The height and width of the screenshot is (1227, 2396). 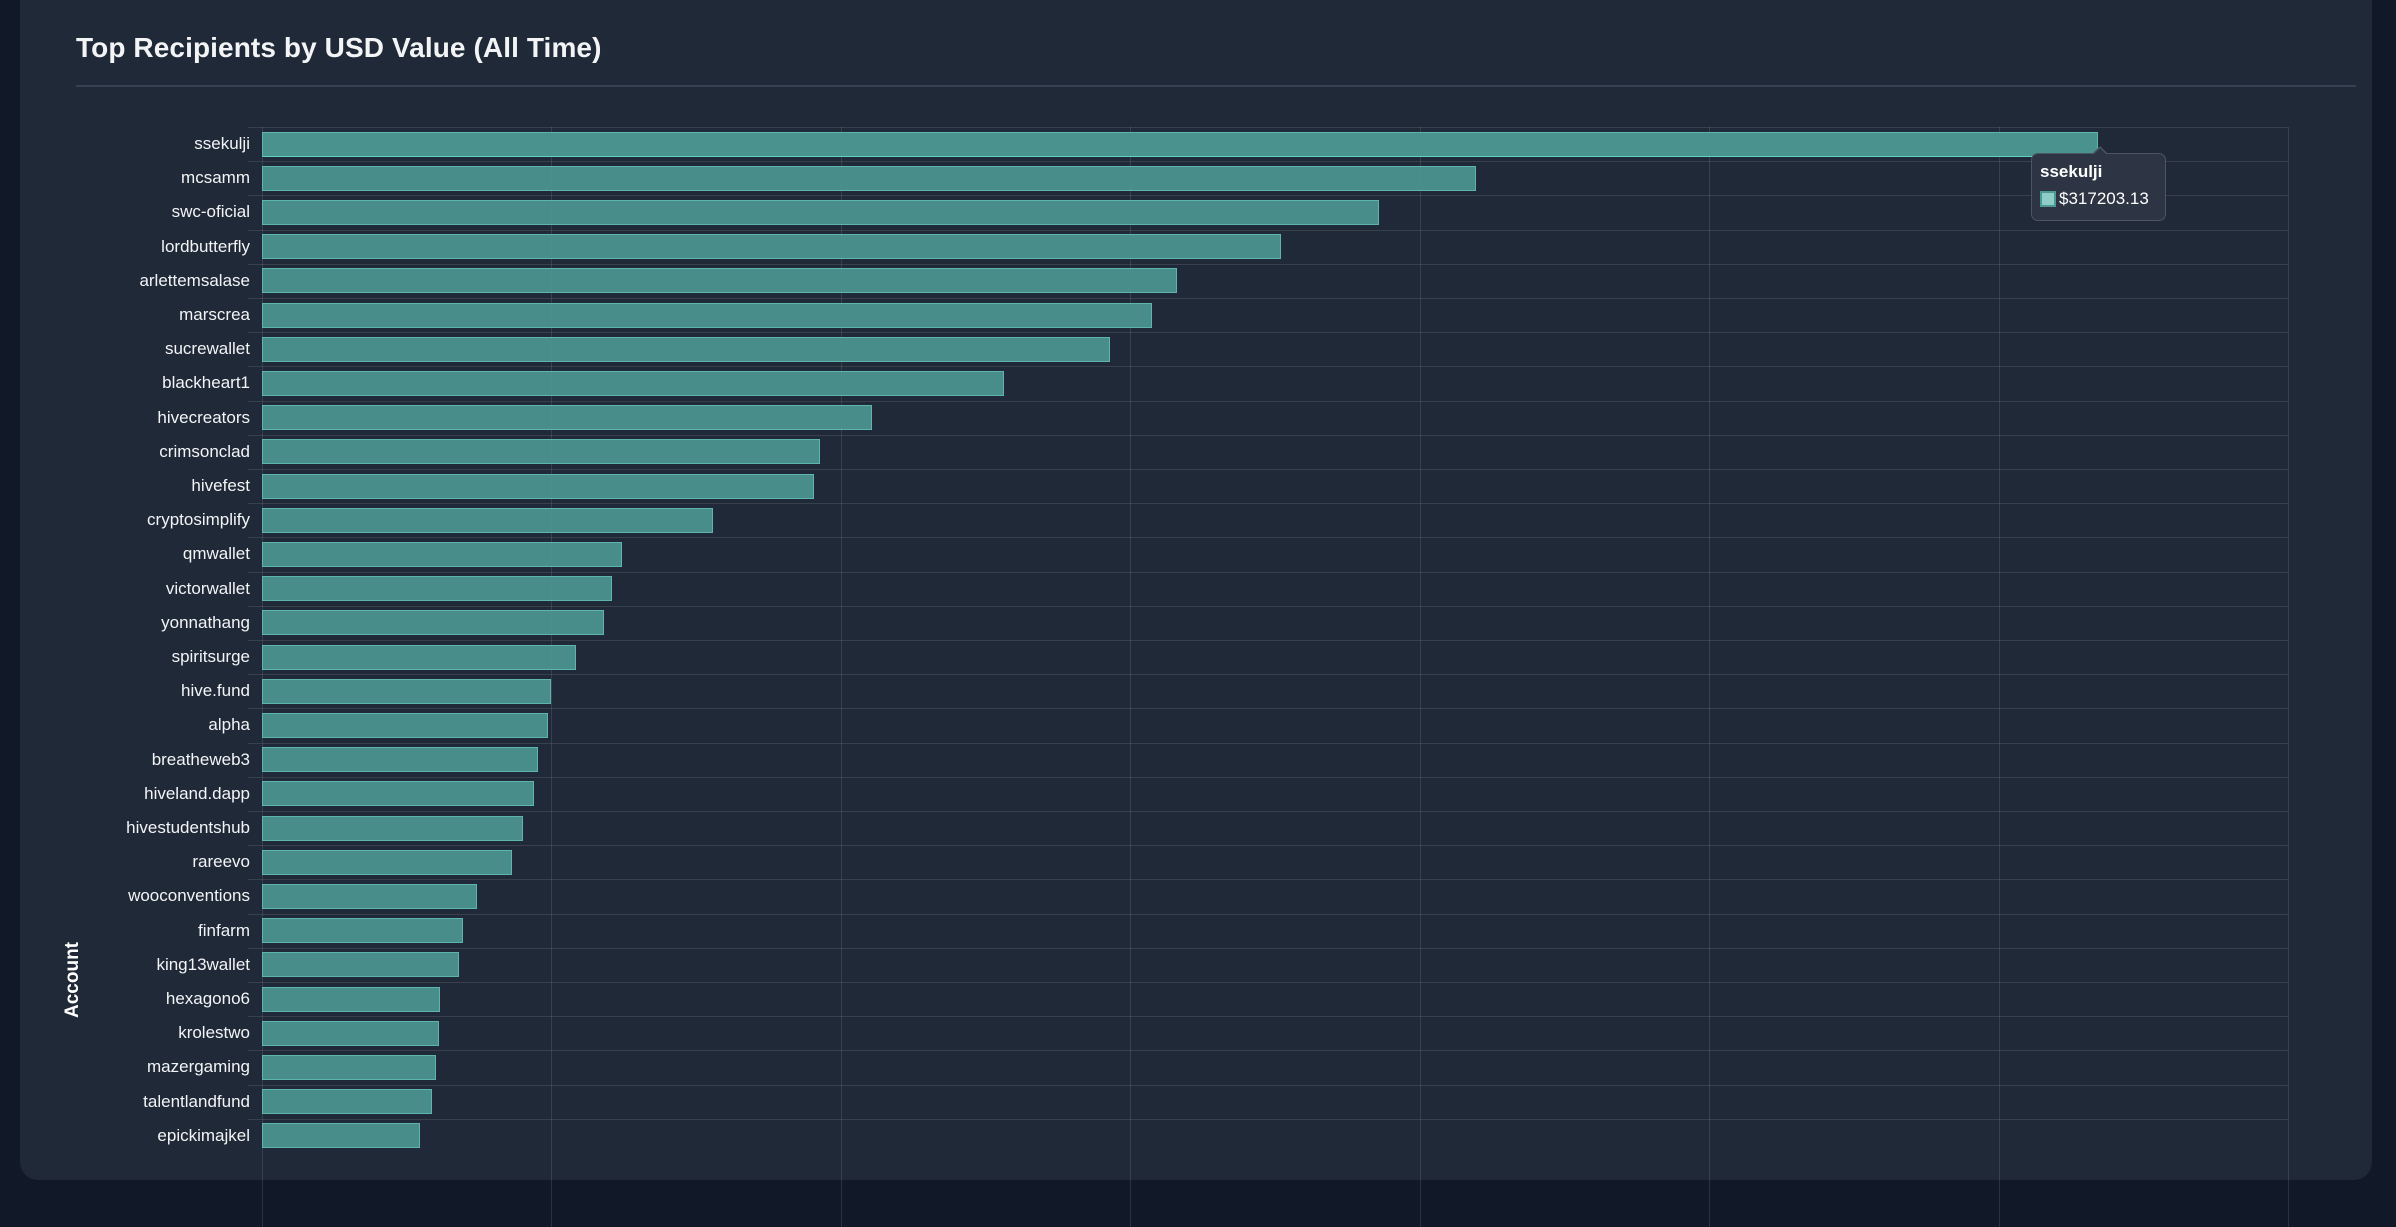 What do you see at coordinates (224, 930) in the screenshot?
I see `y-axis-label: finfarm` at bounding box center [224, 930].